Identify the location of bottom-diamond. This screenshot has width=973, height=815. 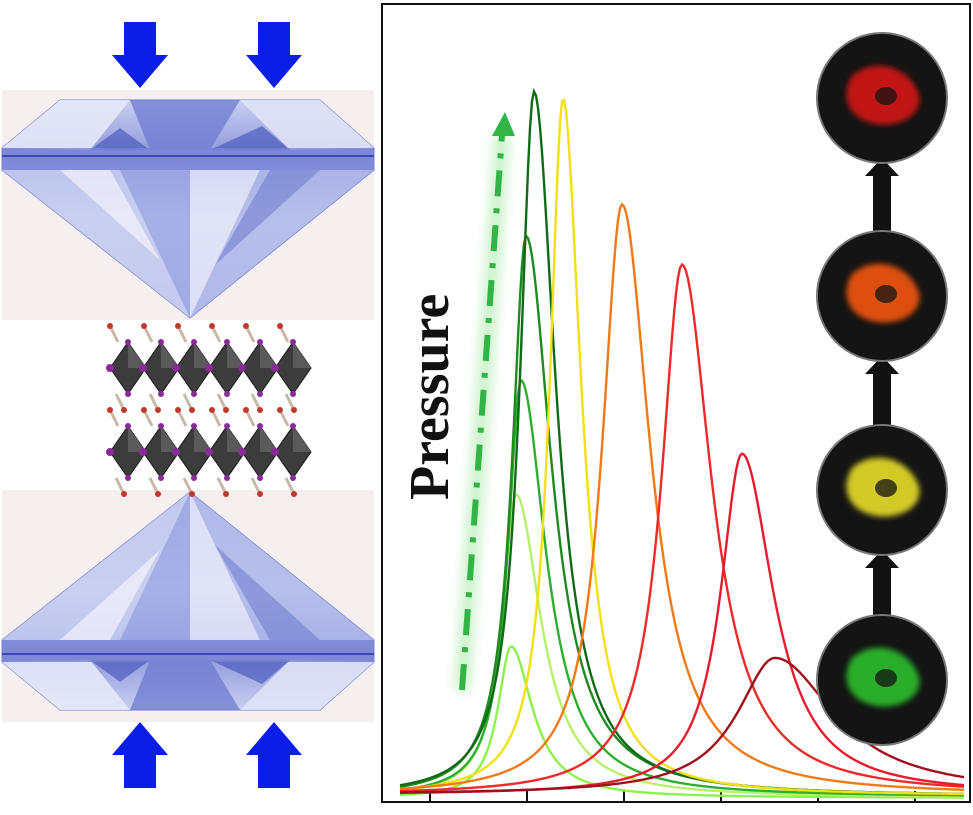
(188, 601).